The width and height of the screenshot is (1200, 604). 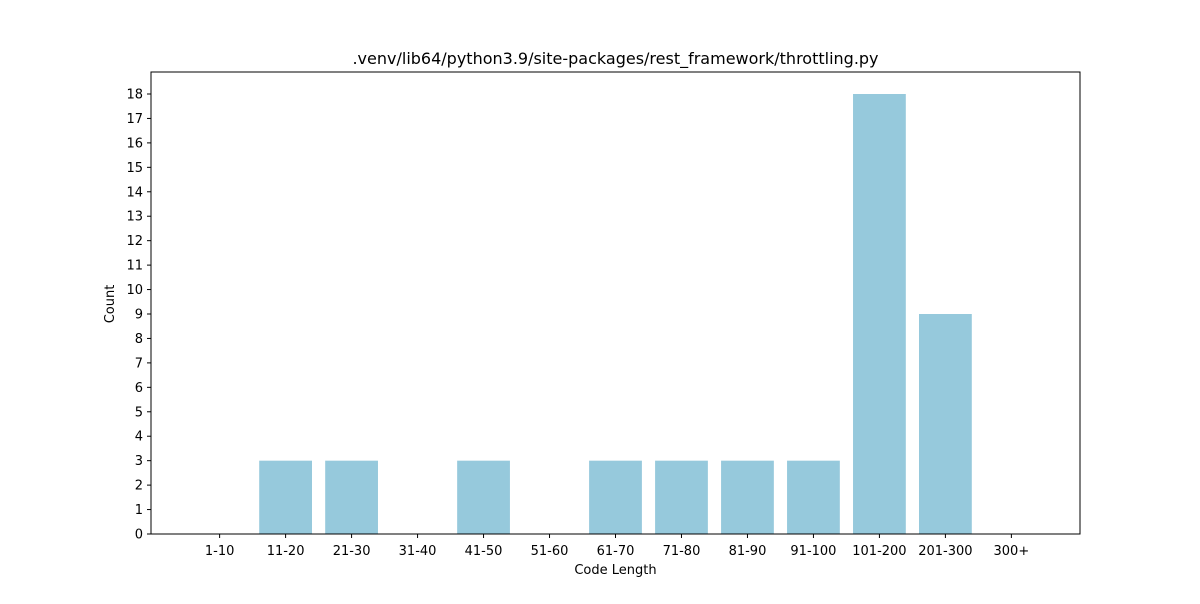 I want to click on y-tick-label: 5, so click(x=139, y=412).